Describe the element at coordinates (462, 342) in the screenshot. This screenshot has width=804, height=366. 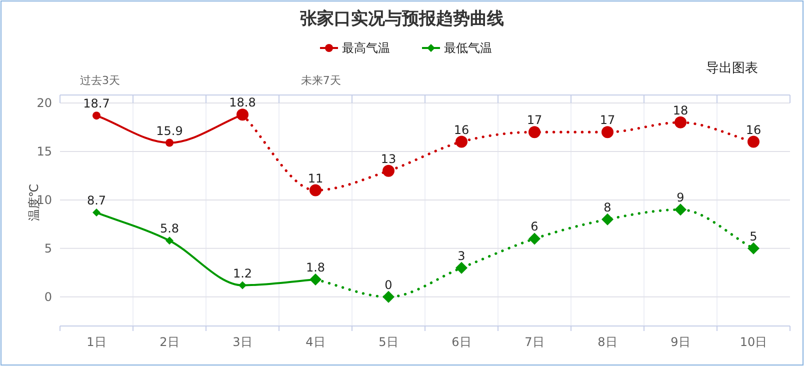
I see `x-tick-label: 6日` at that location.